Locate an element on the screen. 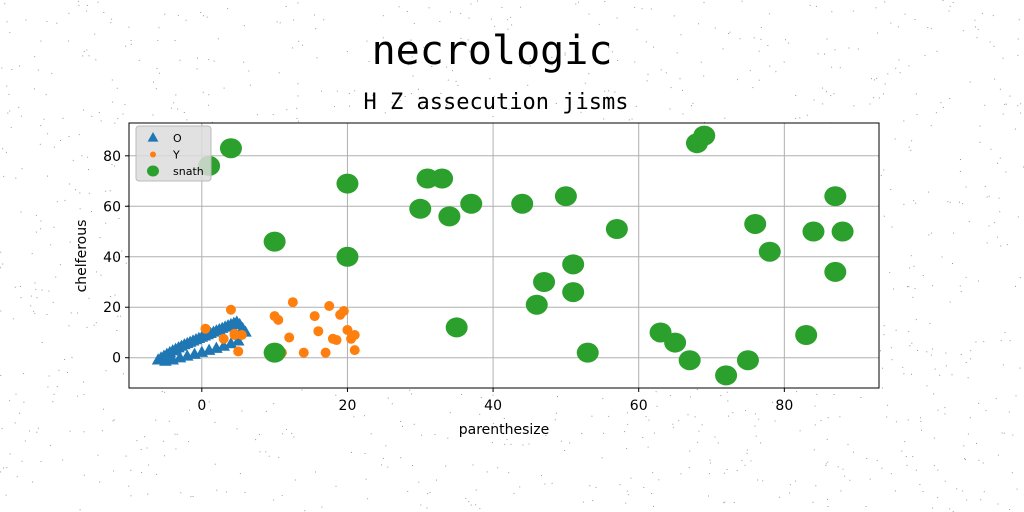 The height and width of the screenshot is (512, 1024). y-tick-label: 80 is located at coordinates (112, 157).